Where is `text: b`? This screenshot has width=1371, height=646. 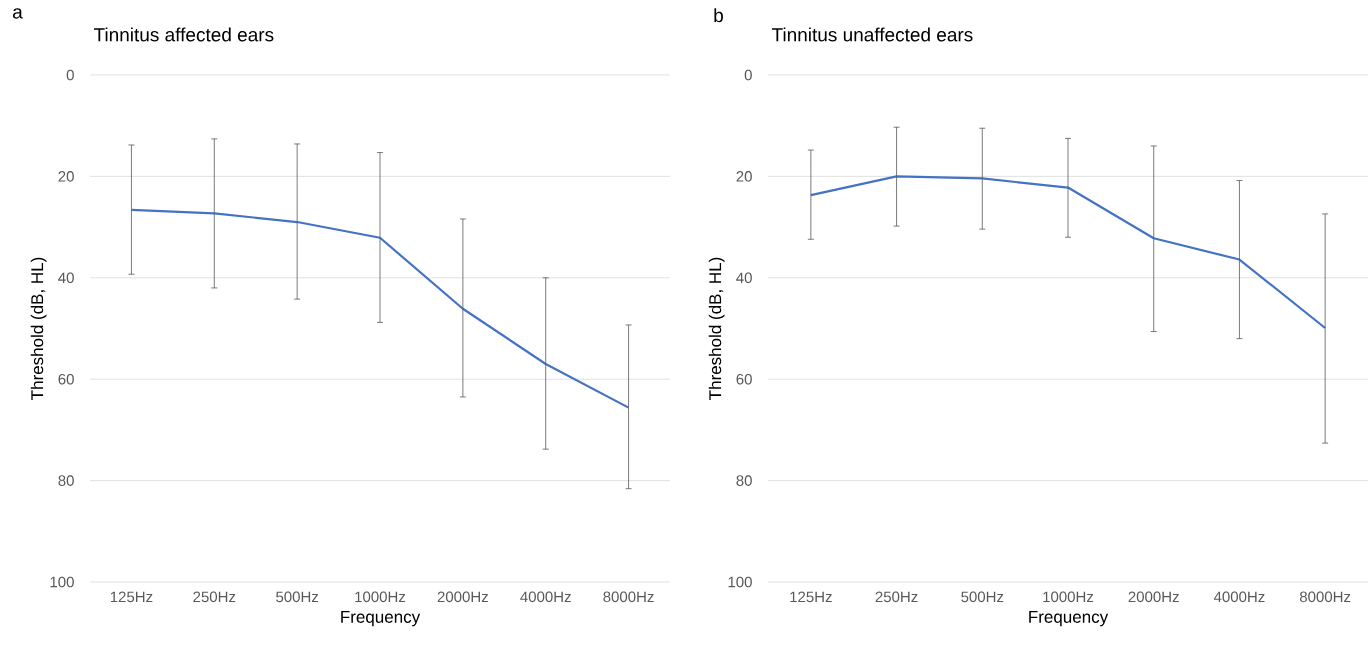
text: b is located at coordinates (718, 15).